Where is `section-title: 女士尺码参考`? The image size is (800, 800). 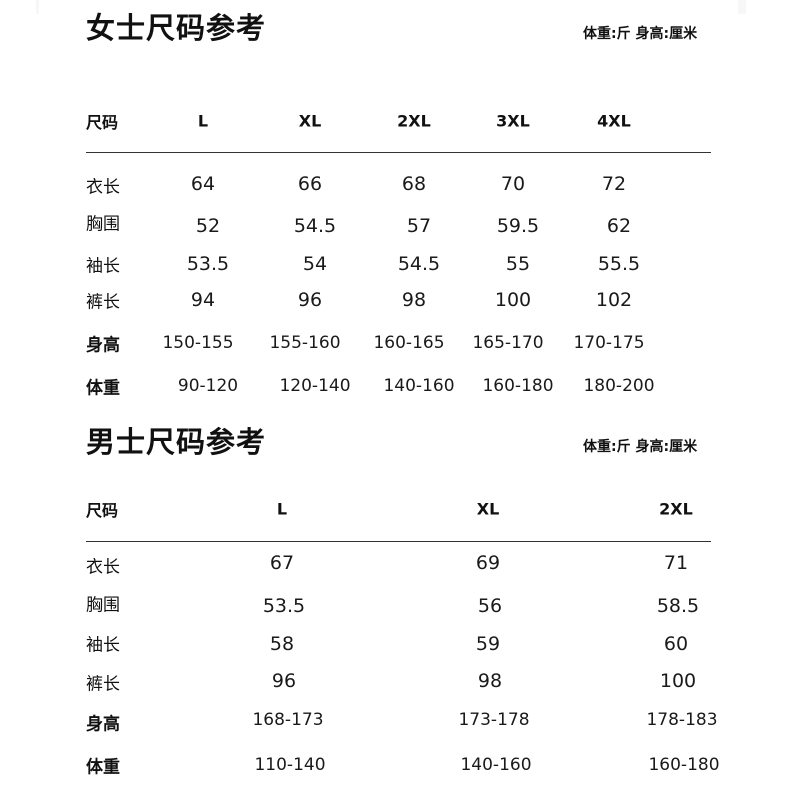 section-title: 女士尺码参考 is located at coordinates (176, 28).